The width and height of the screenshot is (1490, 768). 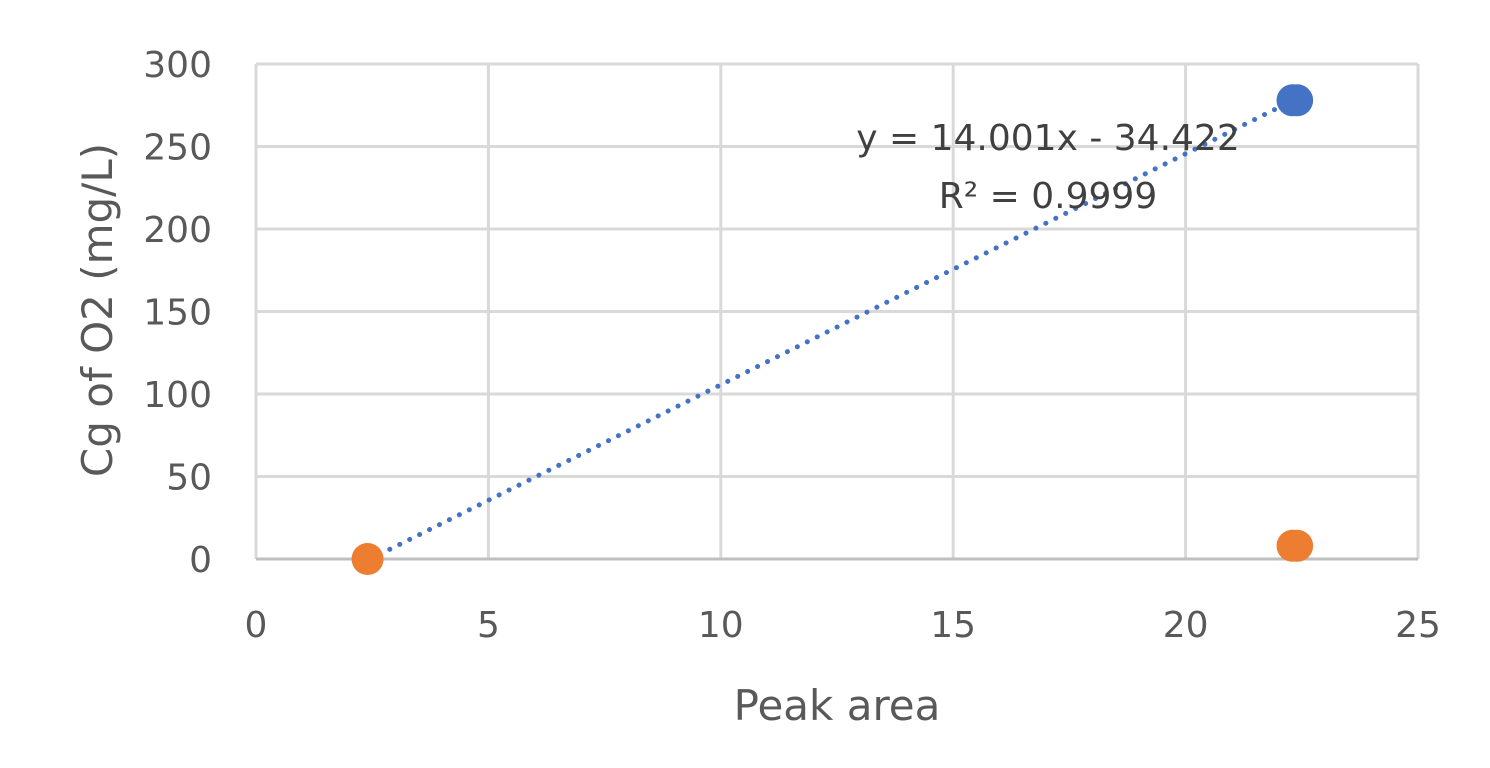 I want to click on x-tick-label: 25, so click(x=1418, y=625).